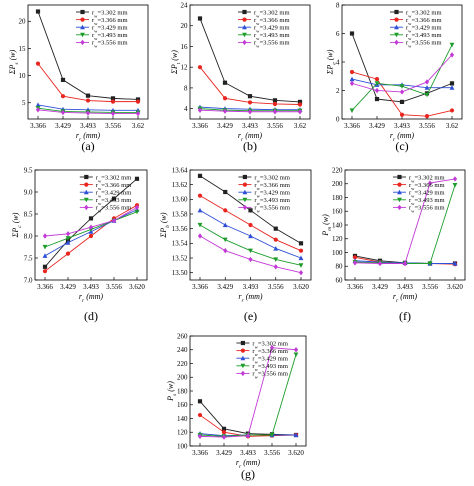 The width and height of the screenshot is (474, 486). Describe the element at coordinates (17, 225) in the screenshot. I see `y-axis-label: ΣPc (w)` at that location.